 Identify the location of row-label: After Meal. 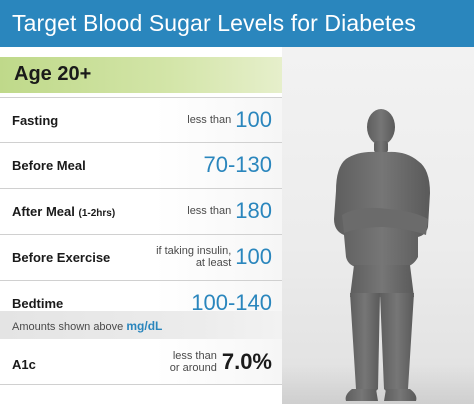
(43, 211).